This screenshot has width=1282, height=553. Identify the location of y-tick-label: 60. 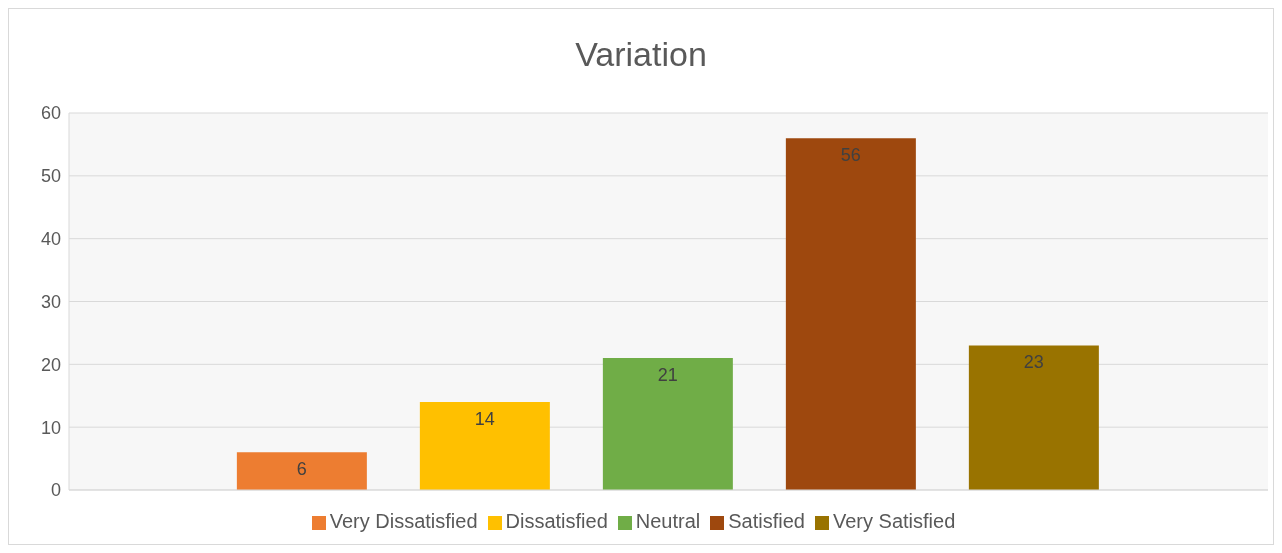
(50, 113).